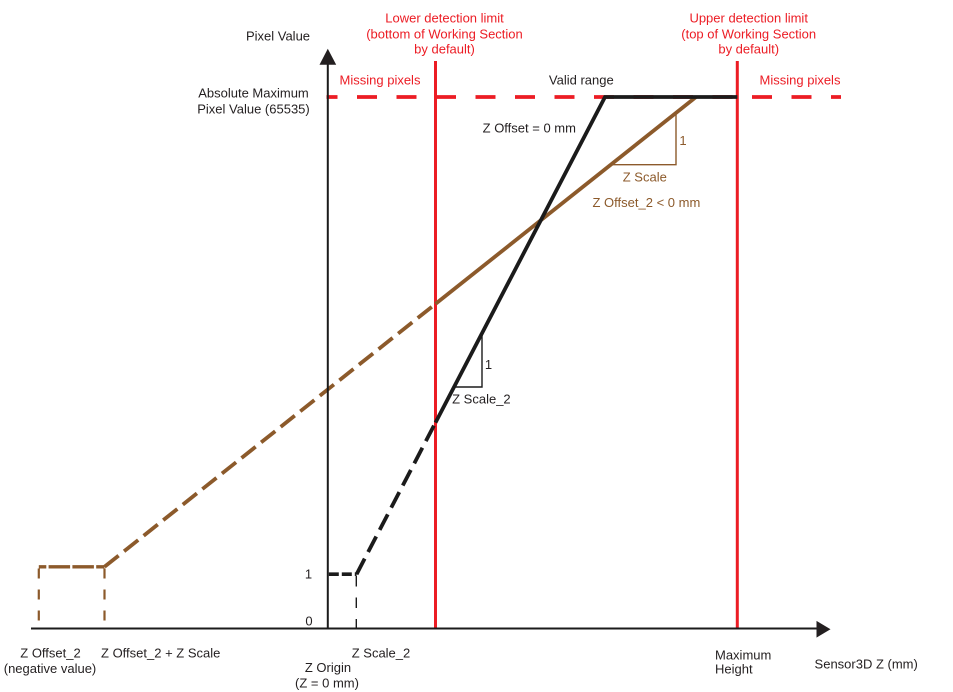 This screenshot has width=953, height=692. I want to click on svg-text: Lower detection limit, so click(444, 17).